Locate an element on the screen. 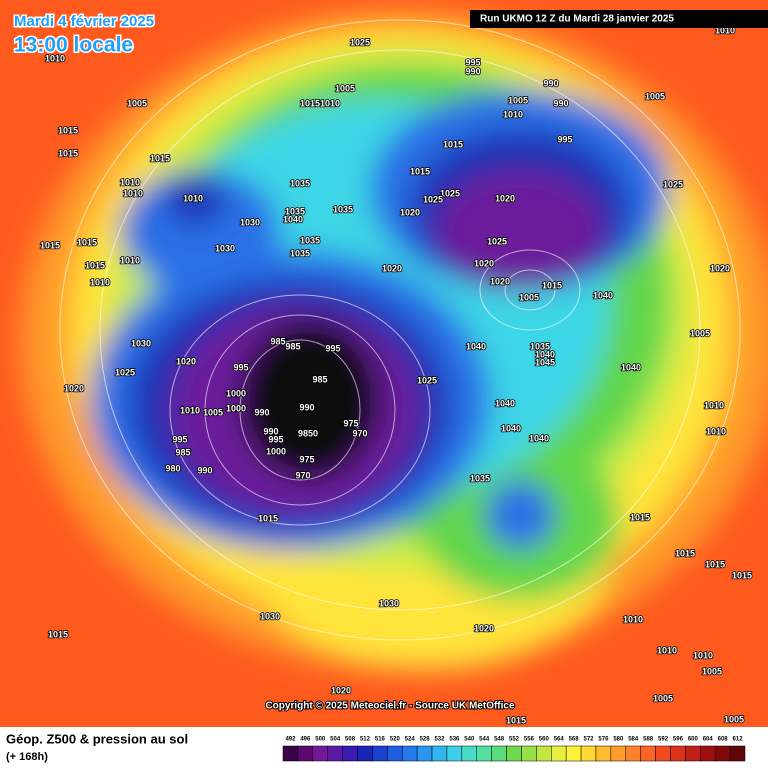 Image resolution: width=768 pixels, height=768 pixels. colorbar-label: 492 is located at coordinates (290, 740).